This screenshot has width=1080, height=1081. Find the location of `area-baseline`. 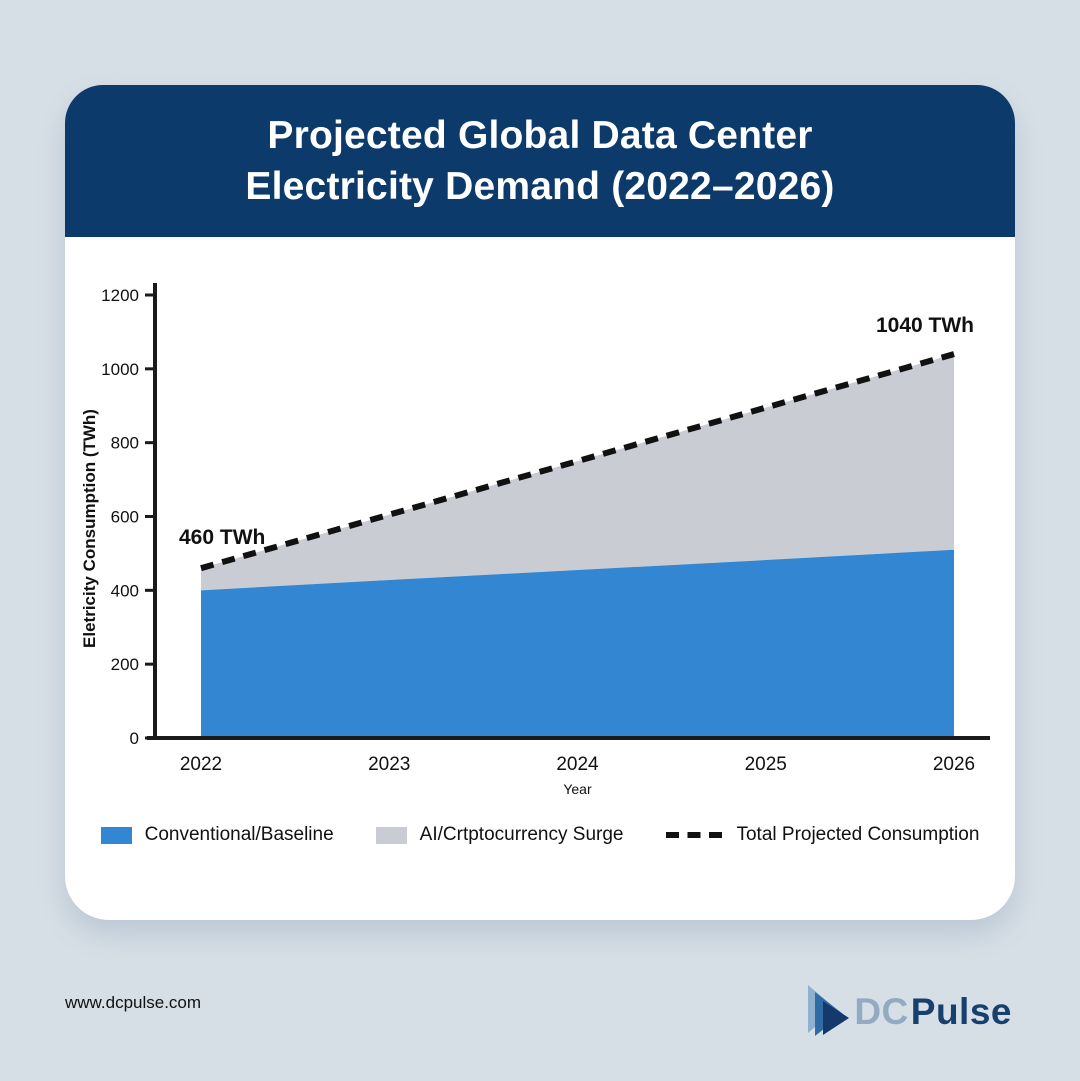

area-baseline is located at coordinates (577, 643).